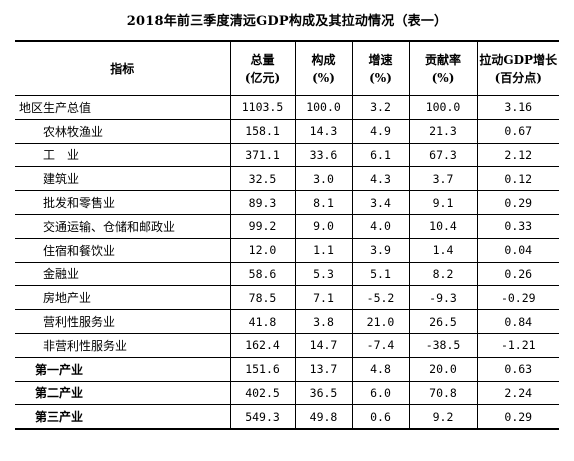 The height and width of the screenshot is (461, 574). I want to click on row-name: 地区生产总值, so click(122, 107).